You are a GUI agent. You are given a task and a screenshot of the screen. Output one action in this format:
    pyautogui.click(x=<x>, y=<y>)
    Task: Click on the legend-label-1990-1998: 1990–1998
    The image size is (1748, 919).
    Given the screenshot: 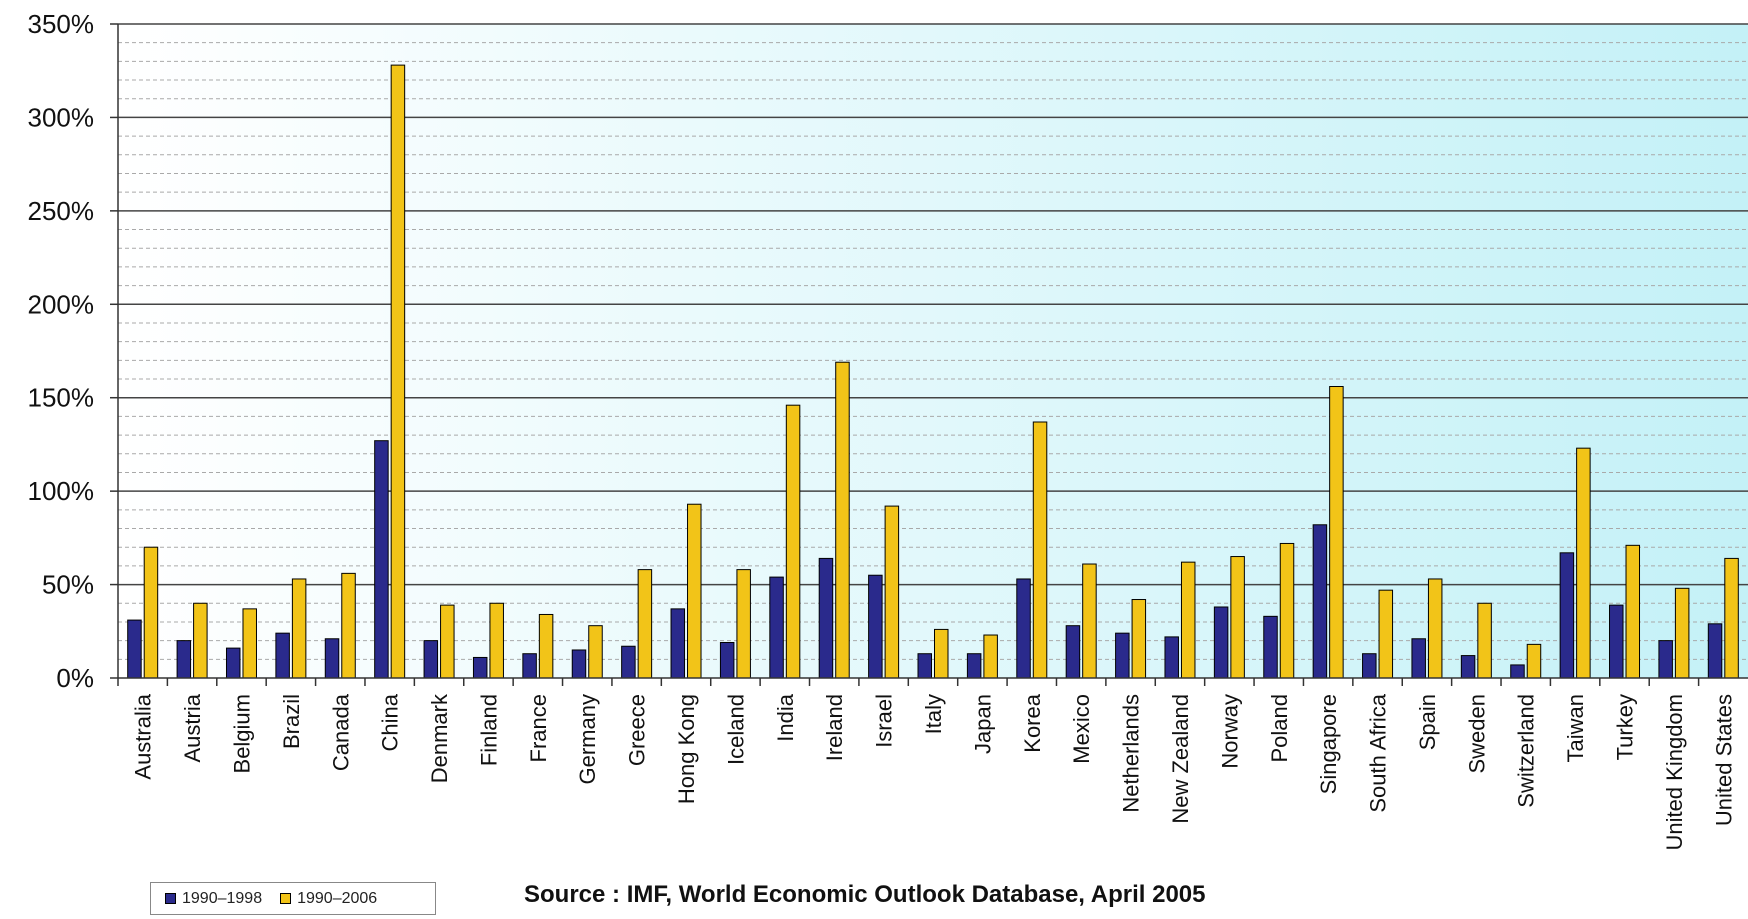 What is the action you would take?
    pyautogui.click(x=222, y=898)
    